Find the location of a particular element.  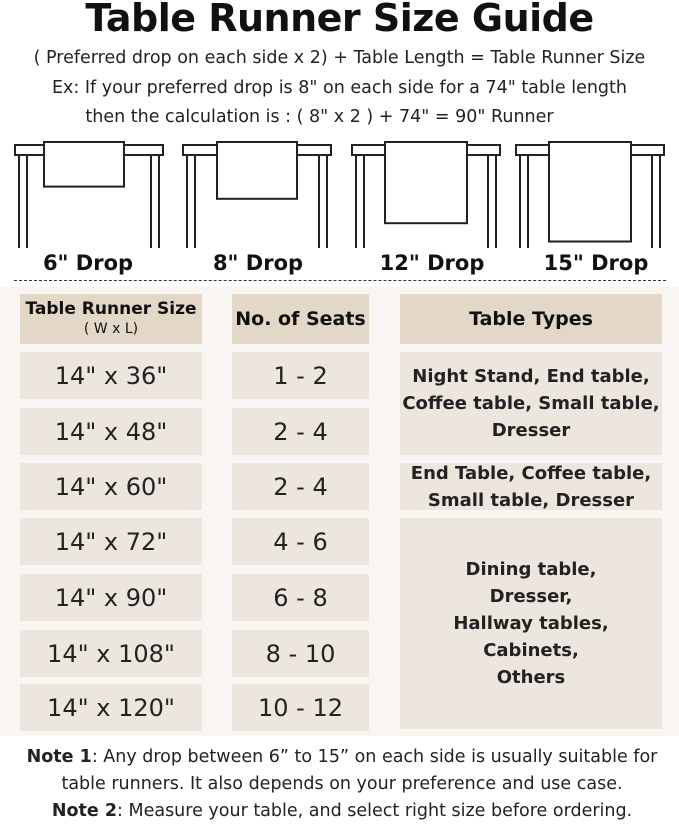

size-cell: 14" x 60" is located at coordinates (111, 486).